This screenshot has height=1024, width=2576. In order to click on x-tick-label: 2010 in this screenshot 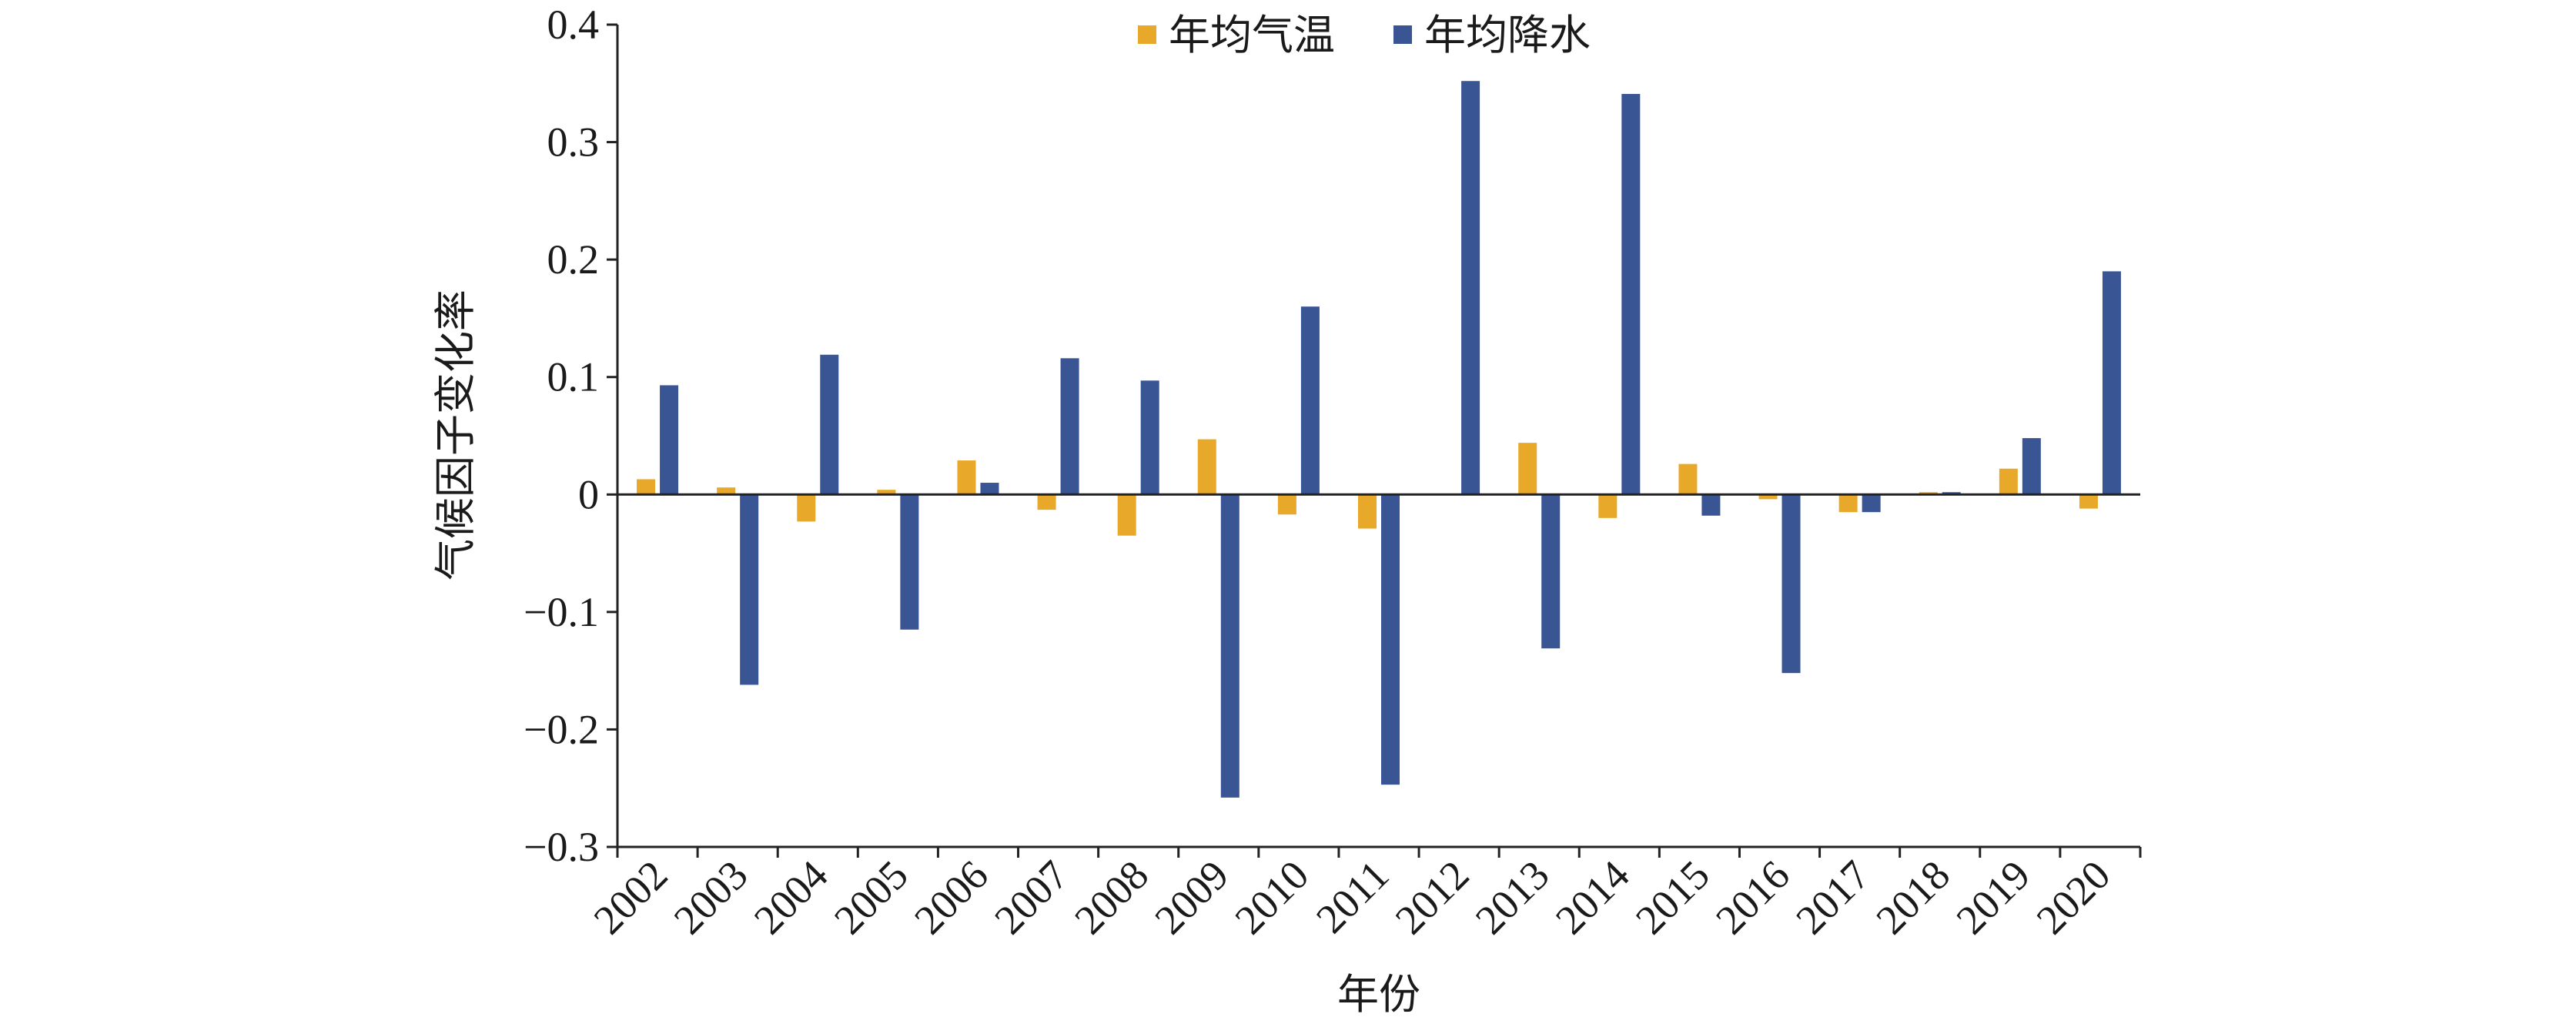, I will do `click(1272, 897)`.